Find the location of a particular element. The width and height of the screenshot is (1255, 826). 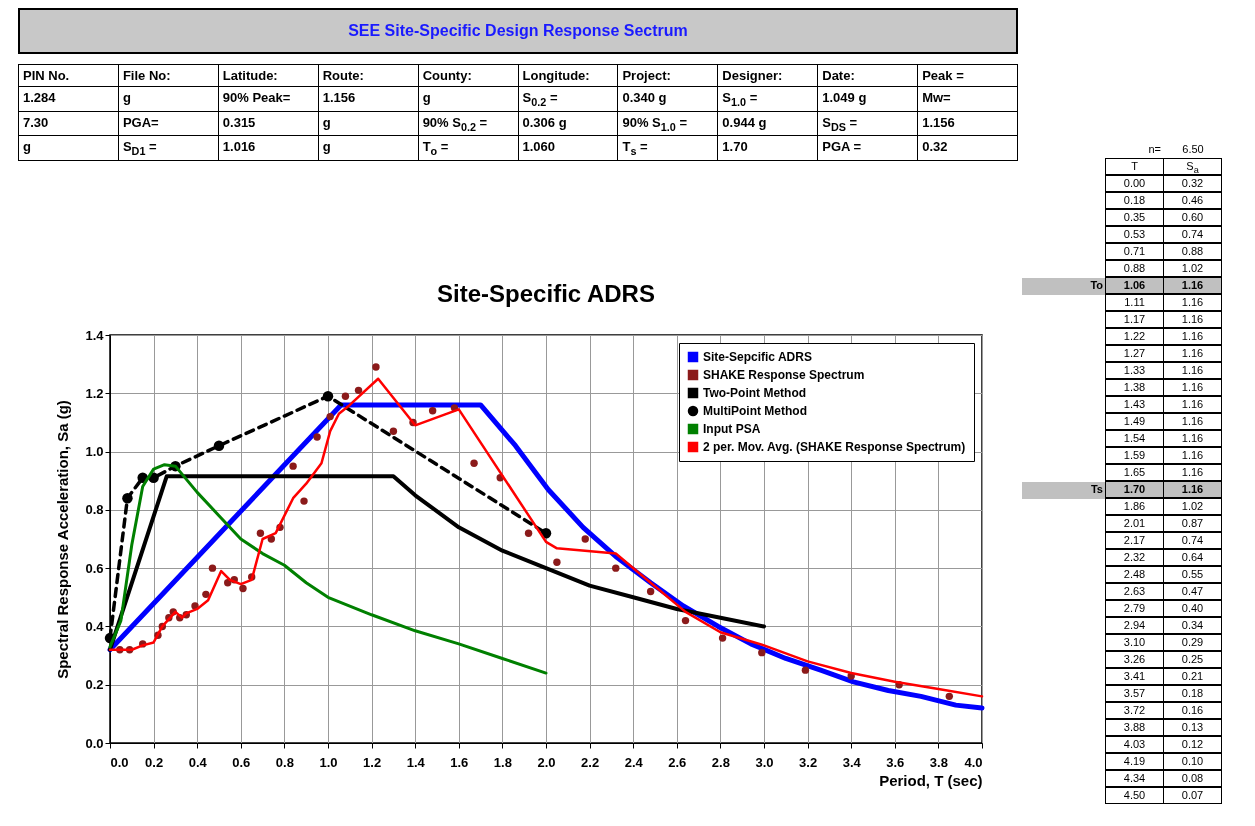

x-axis-title: Period, T (sec) is located at coordinates (931, 780).